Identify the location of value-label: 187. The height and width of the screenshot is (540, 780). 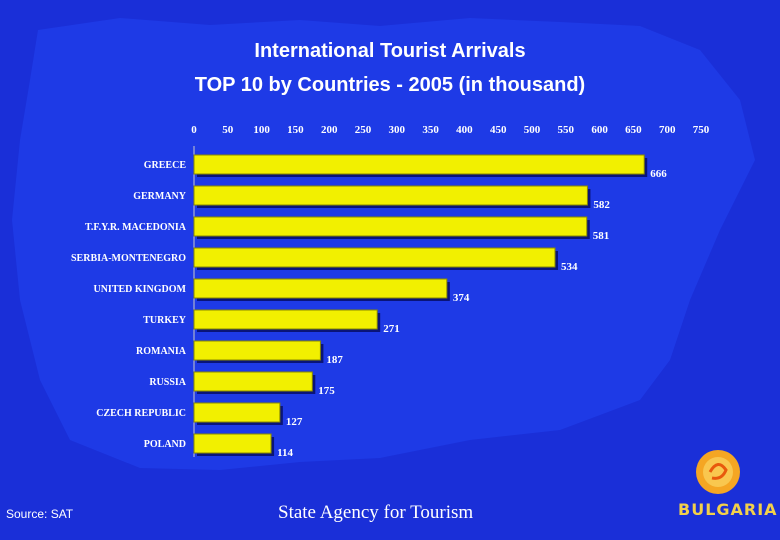
(334, 360).